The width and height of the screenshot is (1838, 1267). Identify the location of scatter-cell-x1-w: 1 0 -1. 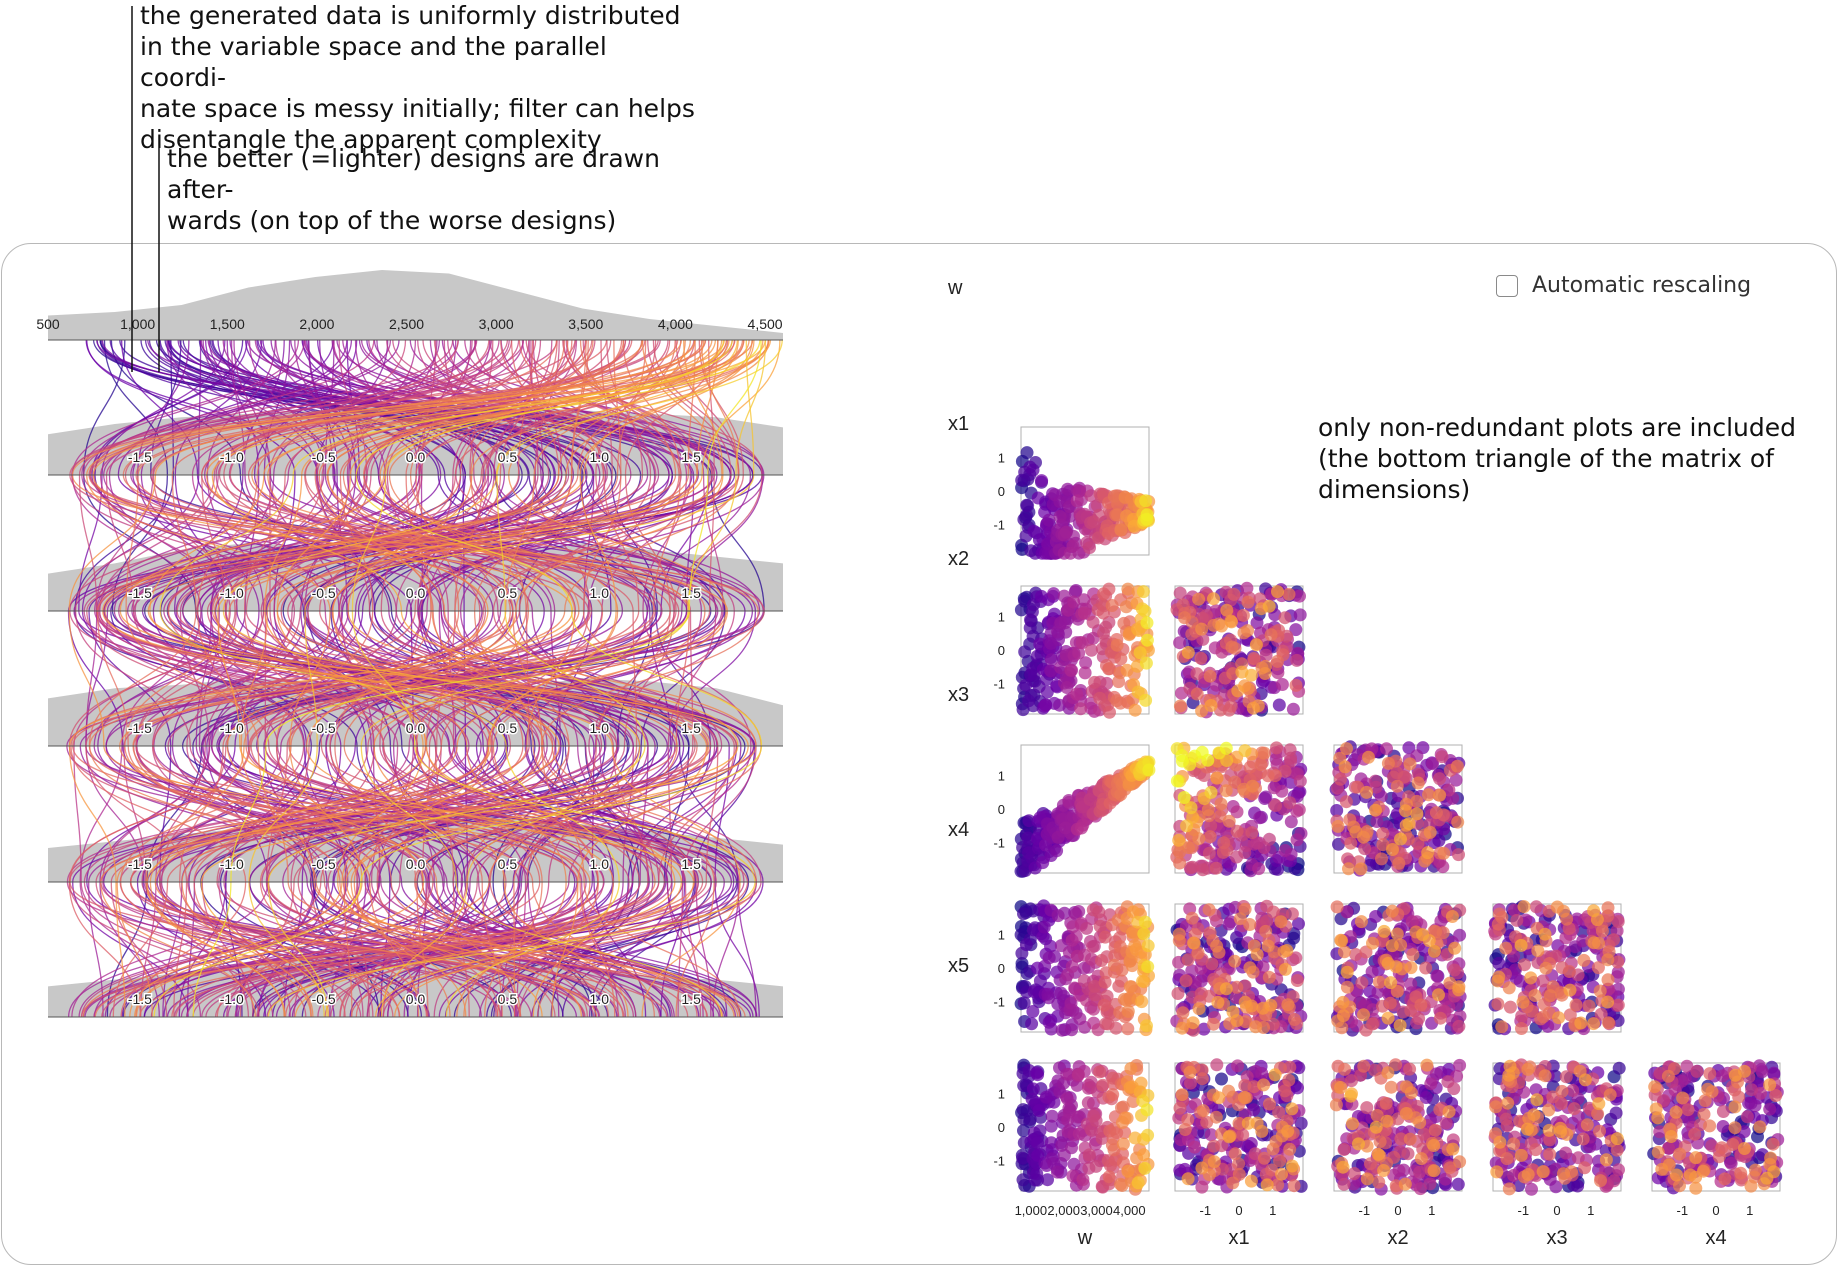
(1074, 493).